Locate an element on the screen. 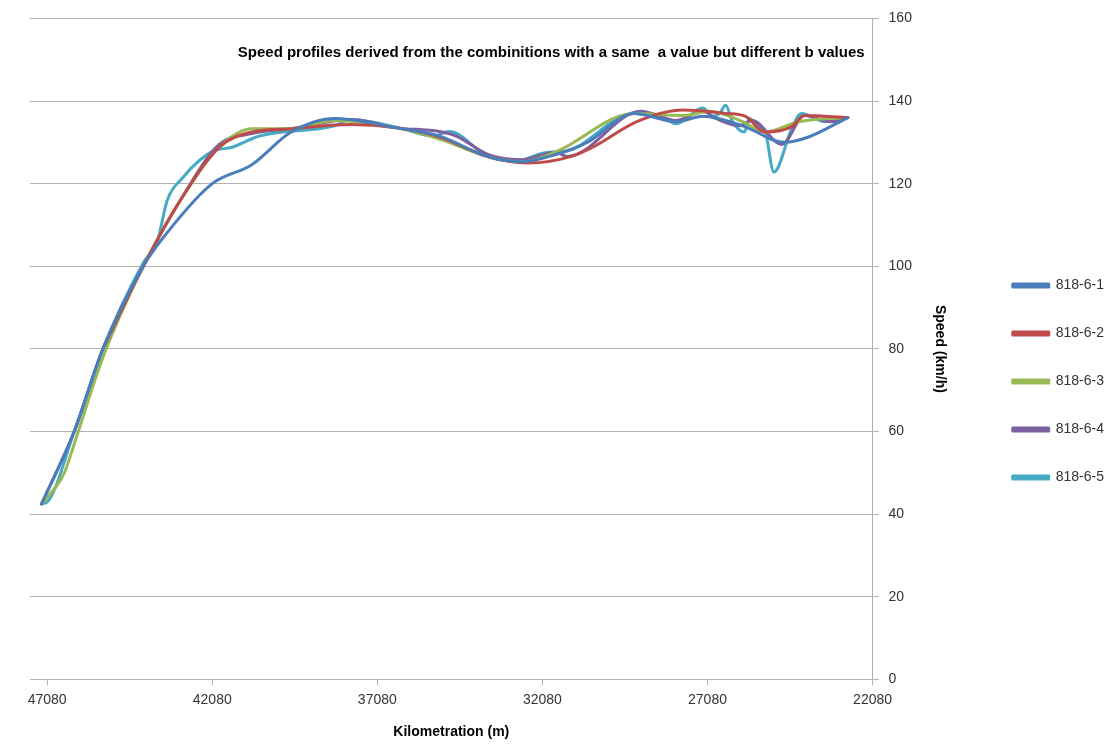 This screenshot has width=1118, height=755. legend-label: 818-6-3 is located at coordinates (1080, 380).